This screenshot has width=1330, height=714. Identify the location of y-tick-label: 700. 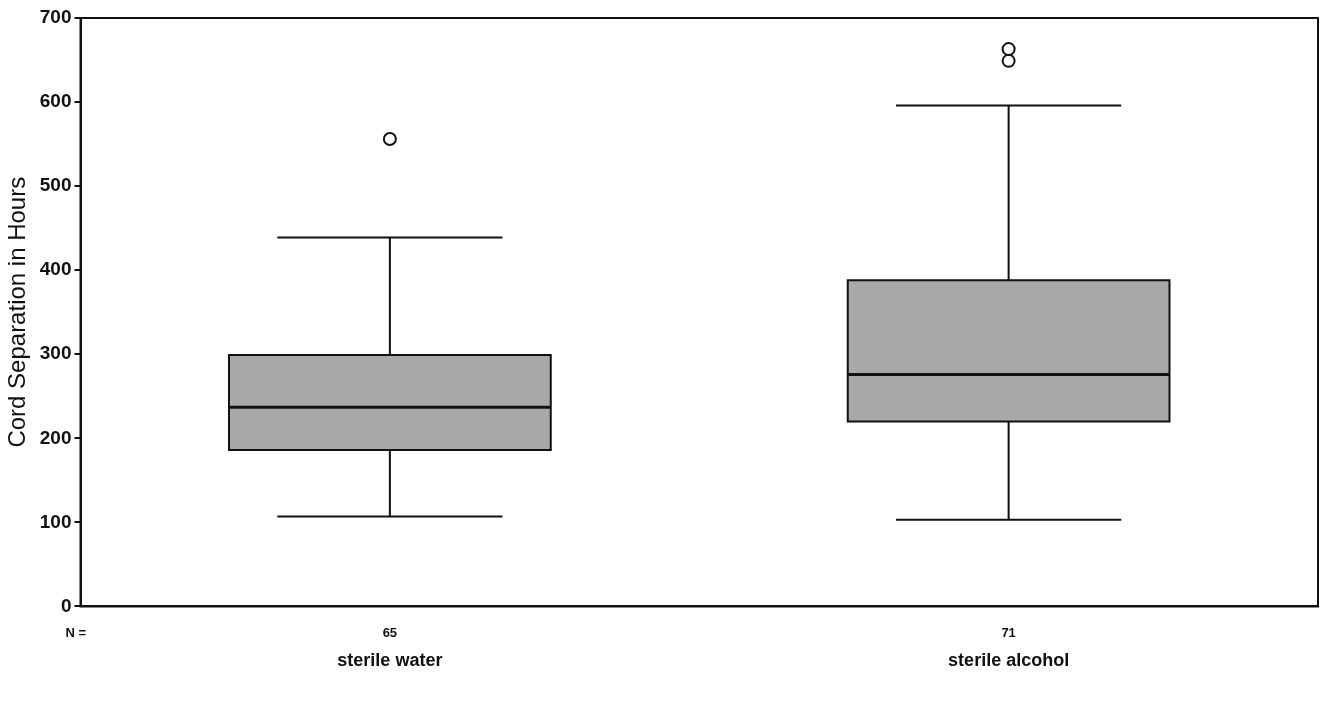
(55, 17).